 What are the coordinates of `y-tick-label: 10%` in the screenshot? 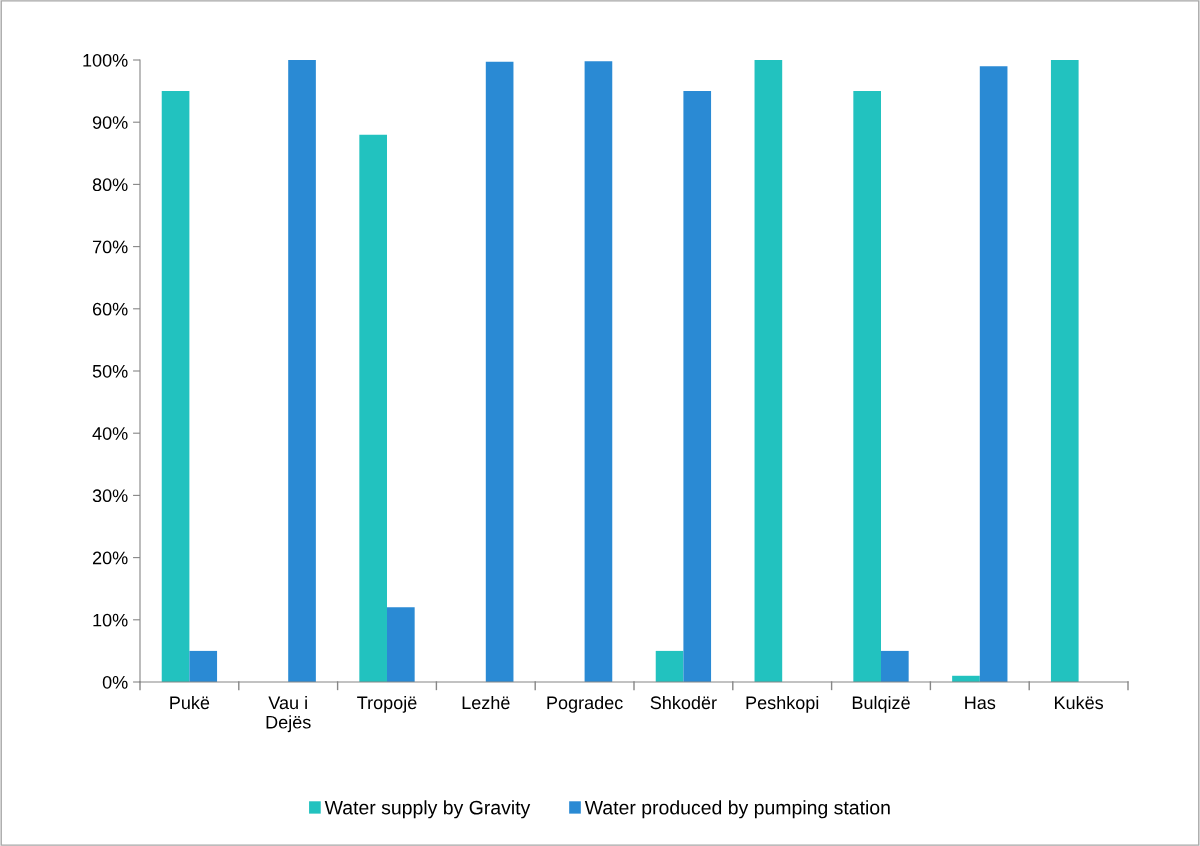 It's located at (110, 620).